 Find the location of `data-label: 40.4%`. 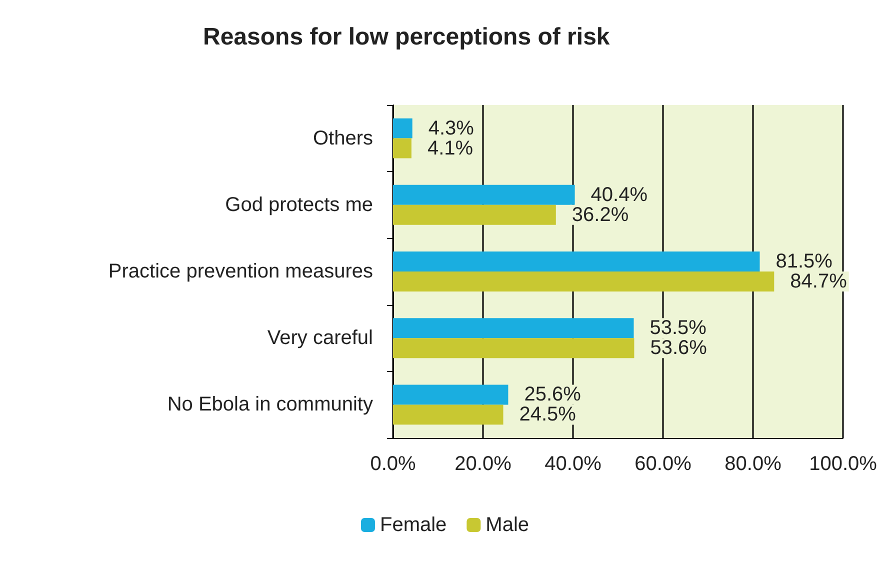

data-label: 40.4% is located at coordinates (619, 195).